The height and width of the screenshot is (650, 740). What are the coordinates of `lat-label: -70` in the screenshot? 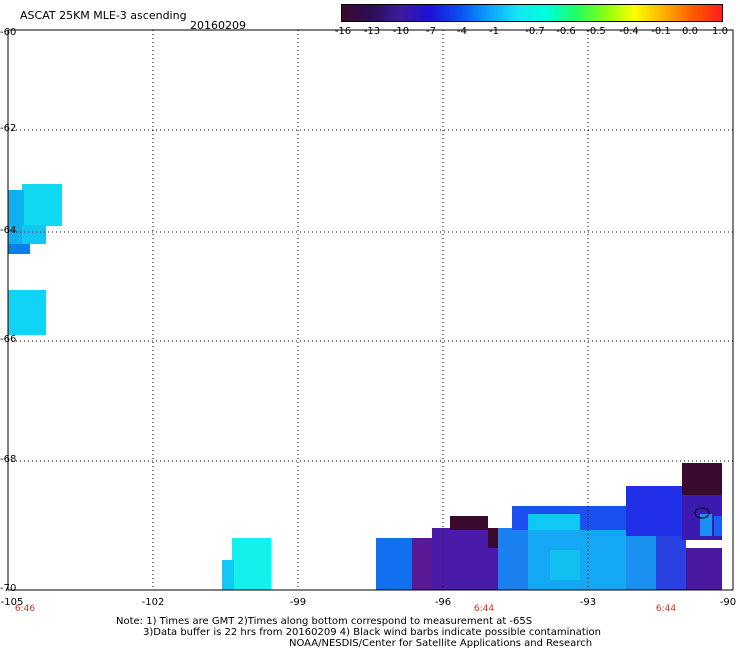 It's located at (8, 588).